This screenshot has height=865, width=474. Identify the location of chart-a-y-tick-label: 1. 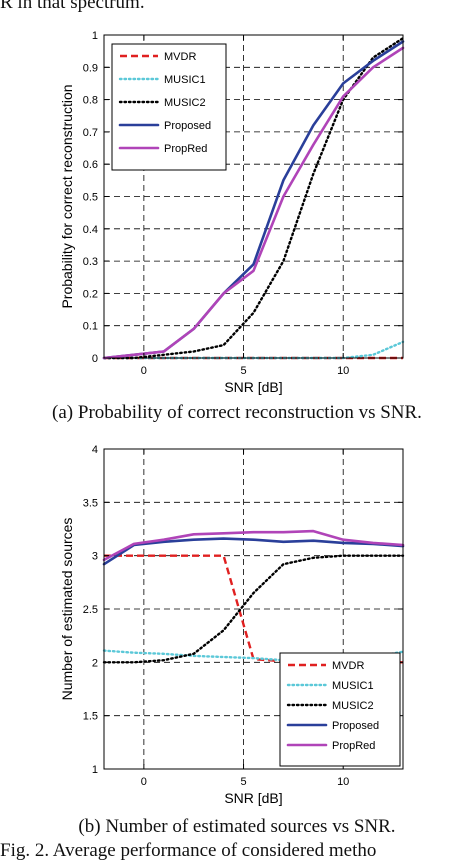
(95, 36).